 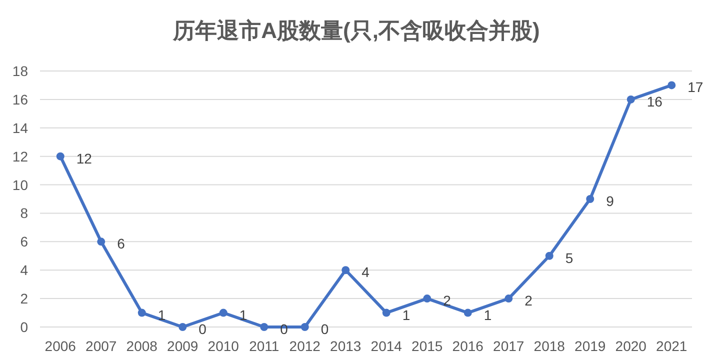 What do you see at coordinates (182, 346) in the screenshot?
I see `x-tick-label: 2009` at bounding box center [182, 346].